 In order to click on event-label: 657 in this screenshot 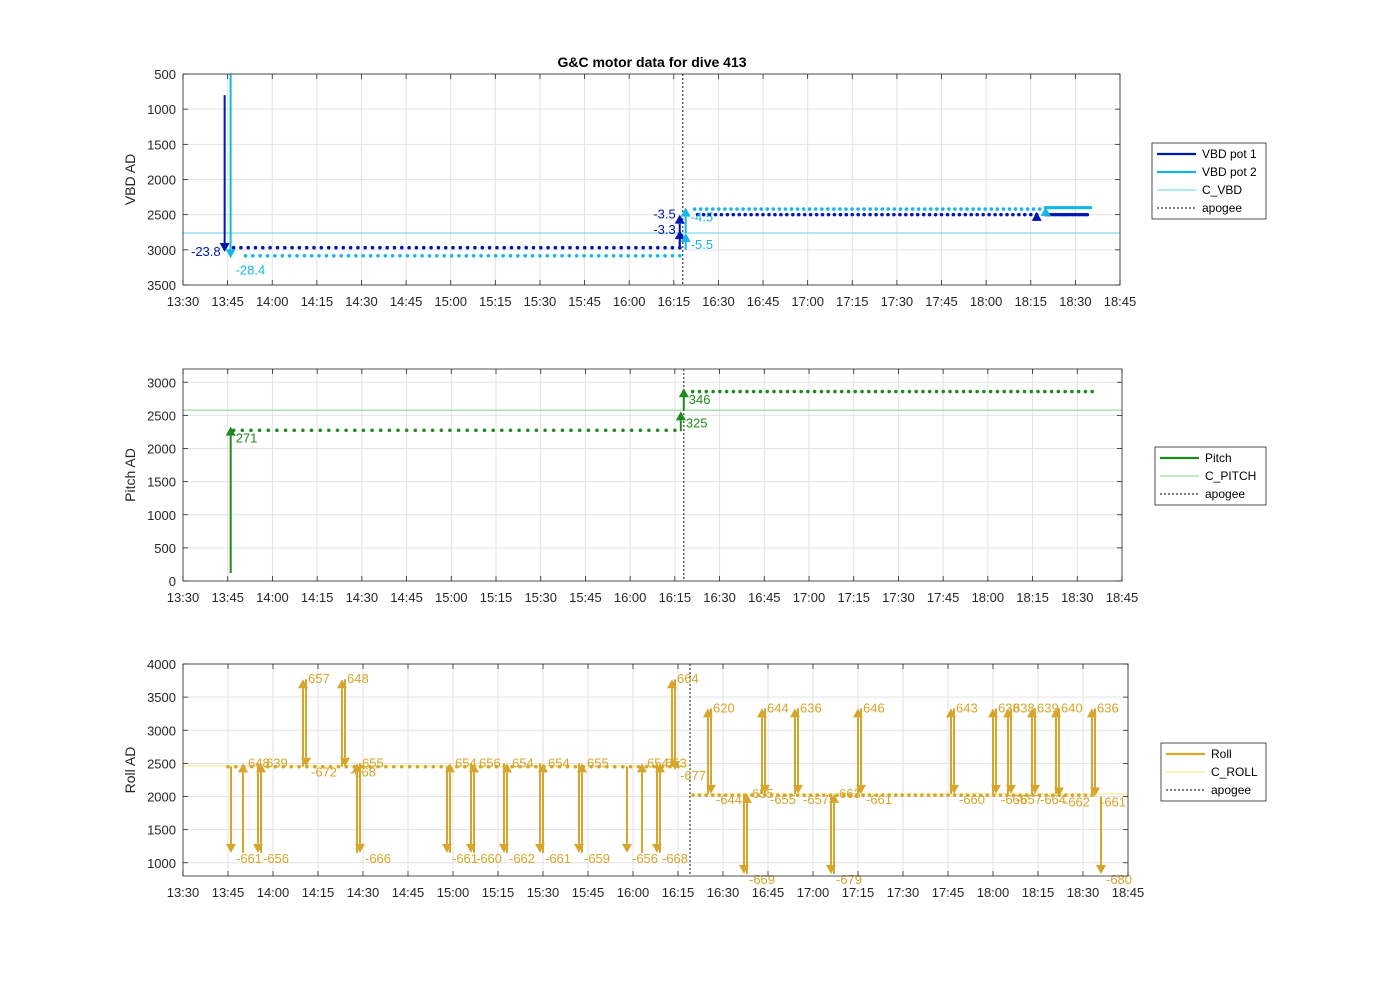, I will do `click(319, 678)`.